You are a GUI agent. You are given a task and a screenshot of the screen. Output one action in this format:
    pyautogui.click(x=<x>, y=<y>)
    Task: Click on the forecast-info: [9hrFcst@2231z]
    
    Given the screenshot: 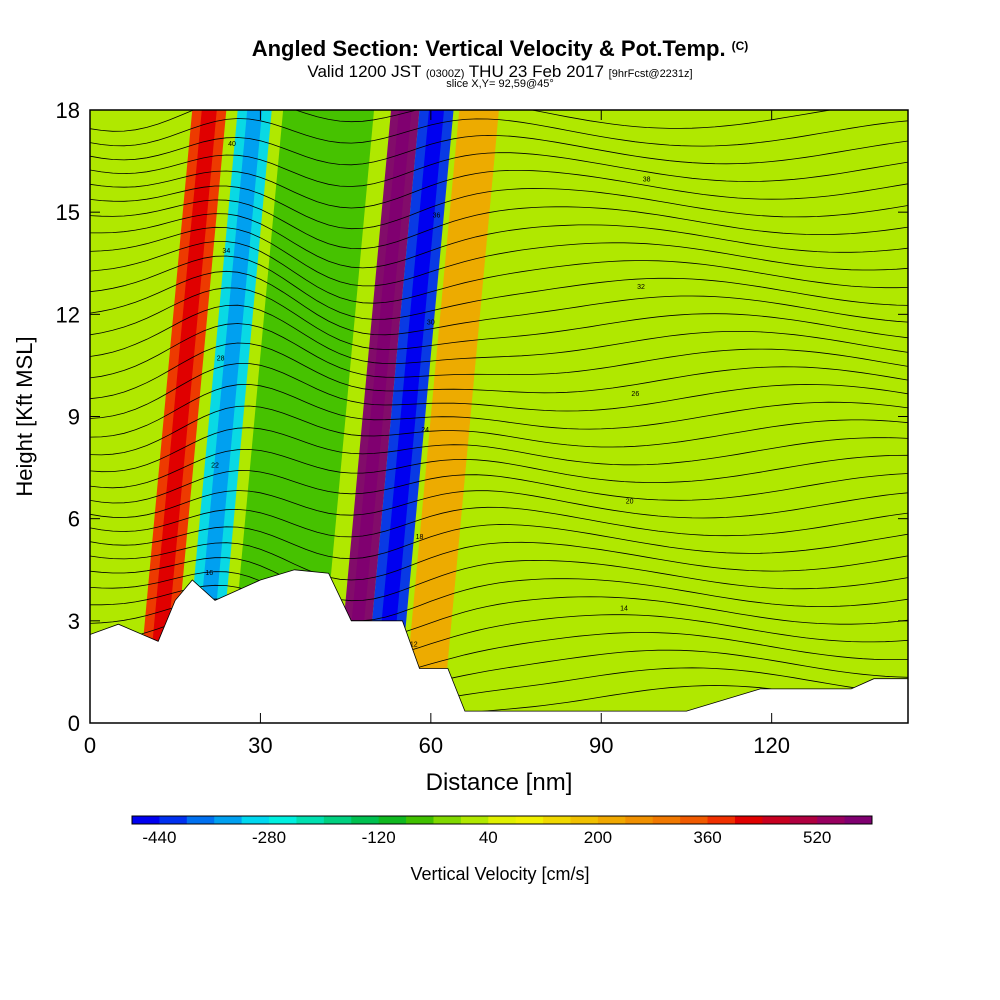 What is the action you would take?
    pyautogui.click(x=650, y=74)
    